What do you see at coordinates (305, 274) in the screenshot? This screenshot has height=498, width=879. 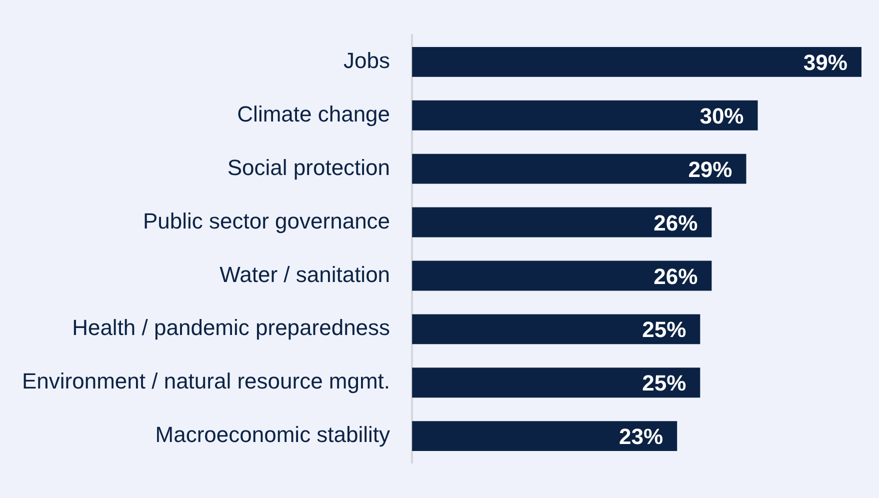 I see `y-tick-label: Water / sanitation` at bounding box center [305, 274].